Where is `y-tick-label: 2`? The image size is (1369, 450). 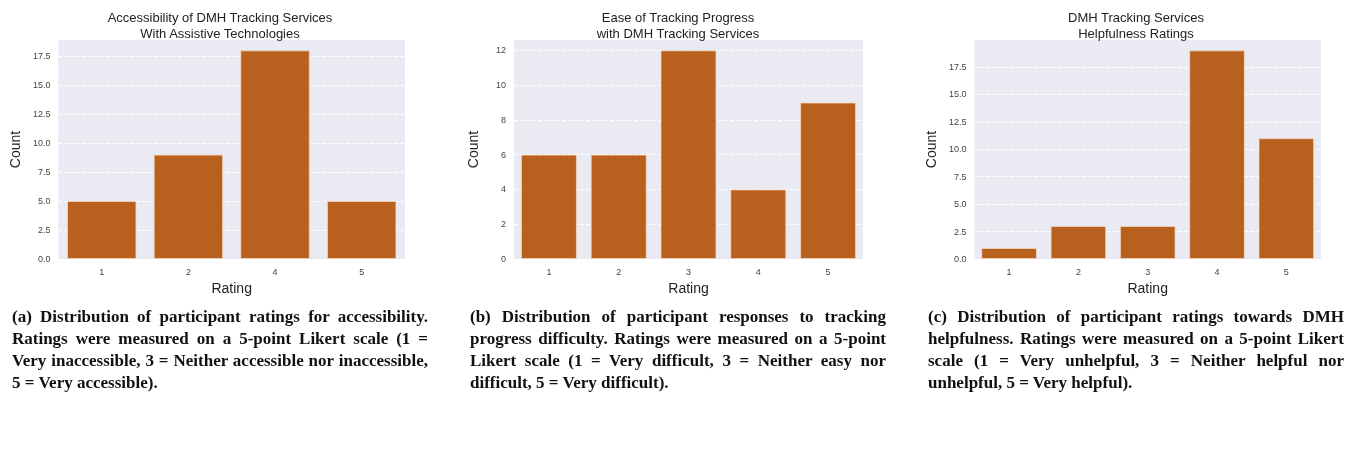 y-tick-label: 2 is located at coordinates (503, 224).